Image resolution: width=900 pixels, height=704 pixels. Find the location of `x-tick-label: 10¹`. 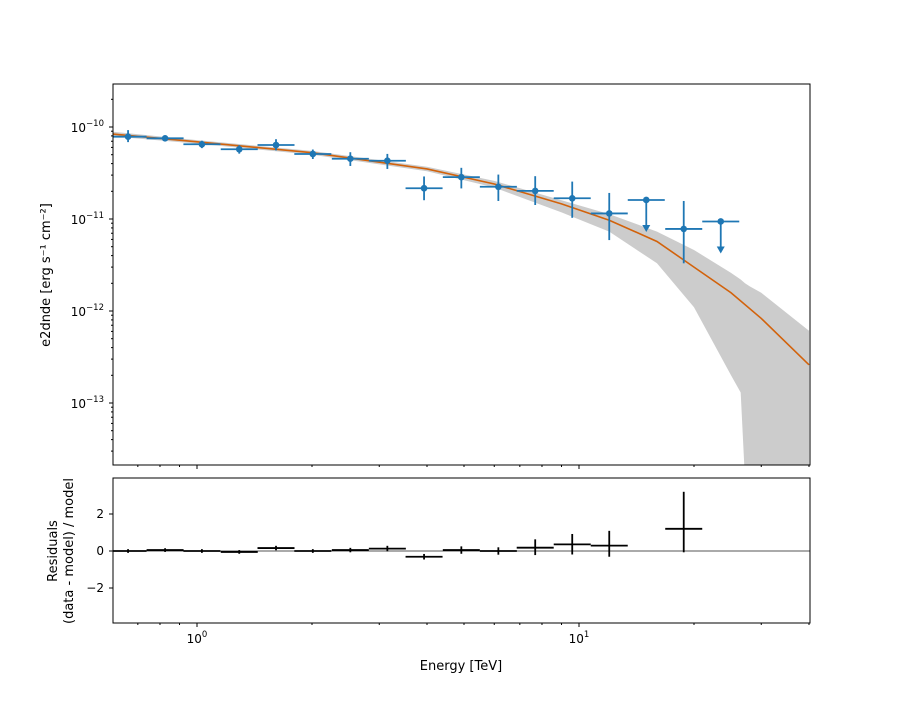

x-tick-label: 10¹ is located at coordinates (579, 638).